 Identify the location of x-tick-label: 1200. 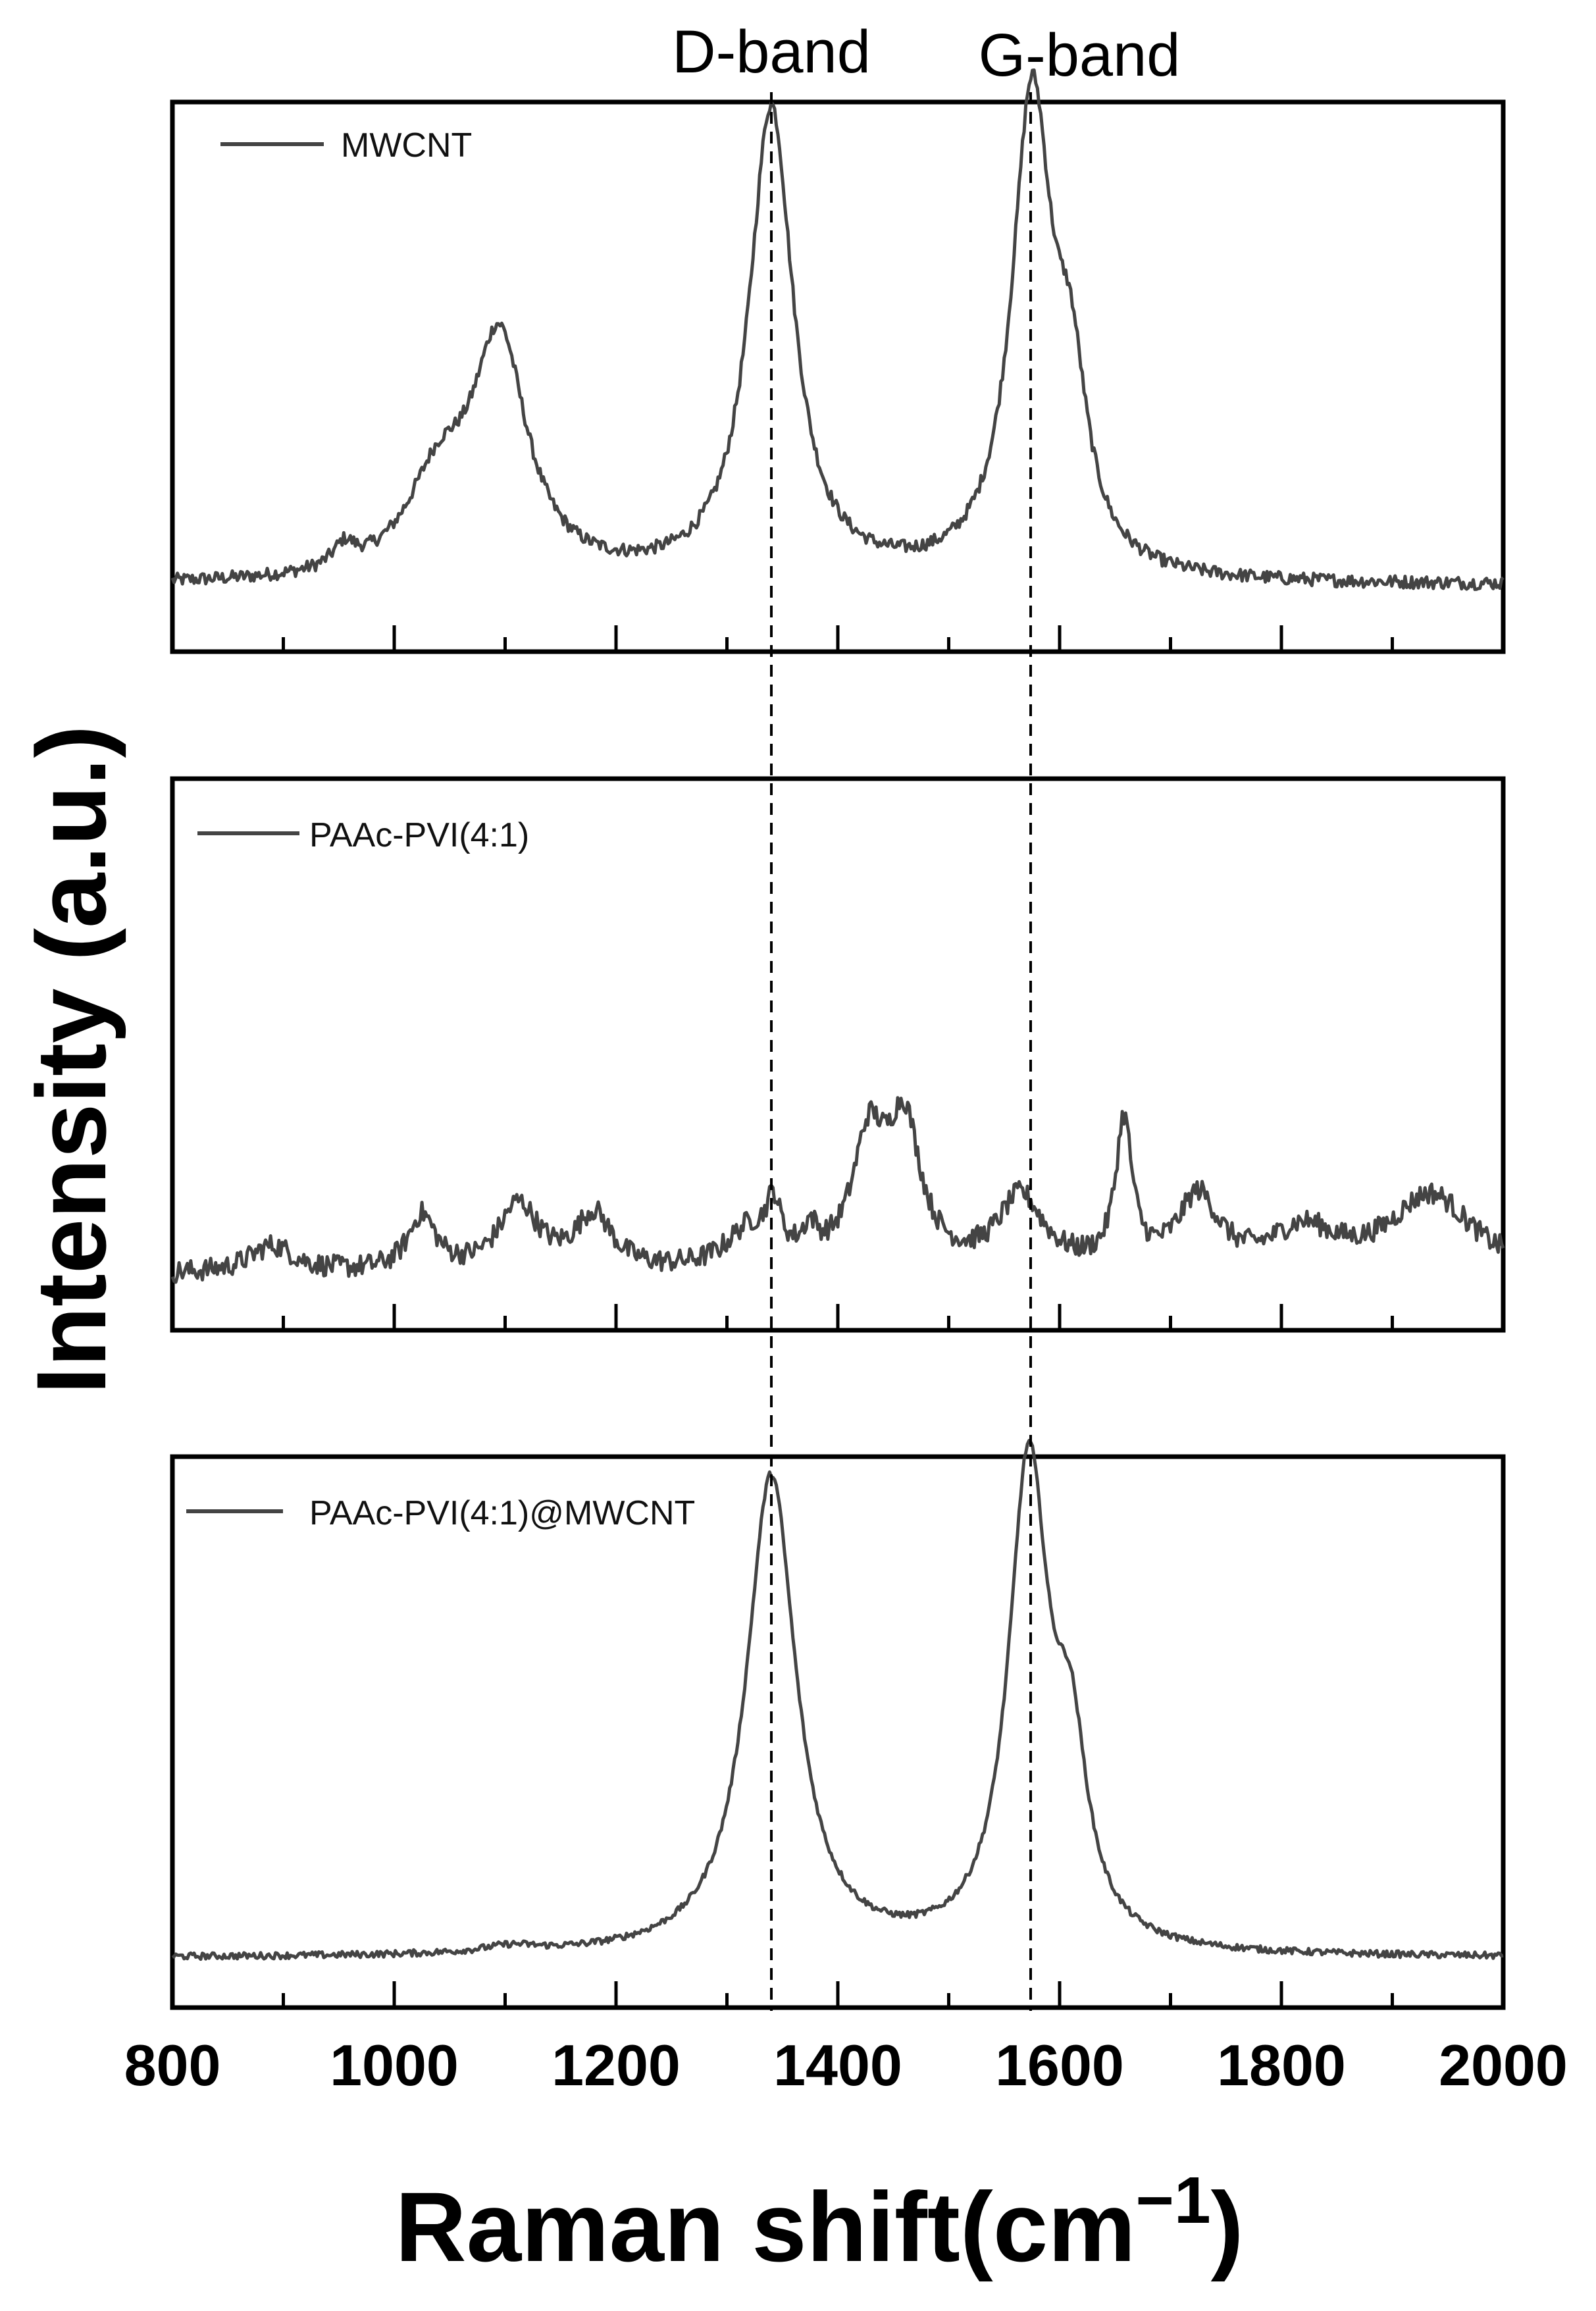
(616, 2066).